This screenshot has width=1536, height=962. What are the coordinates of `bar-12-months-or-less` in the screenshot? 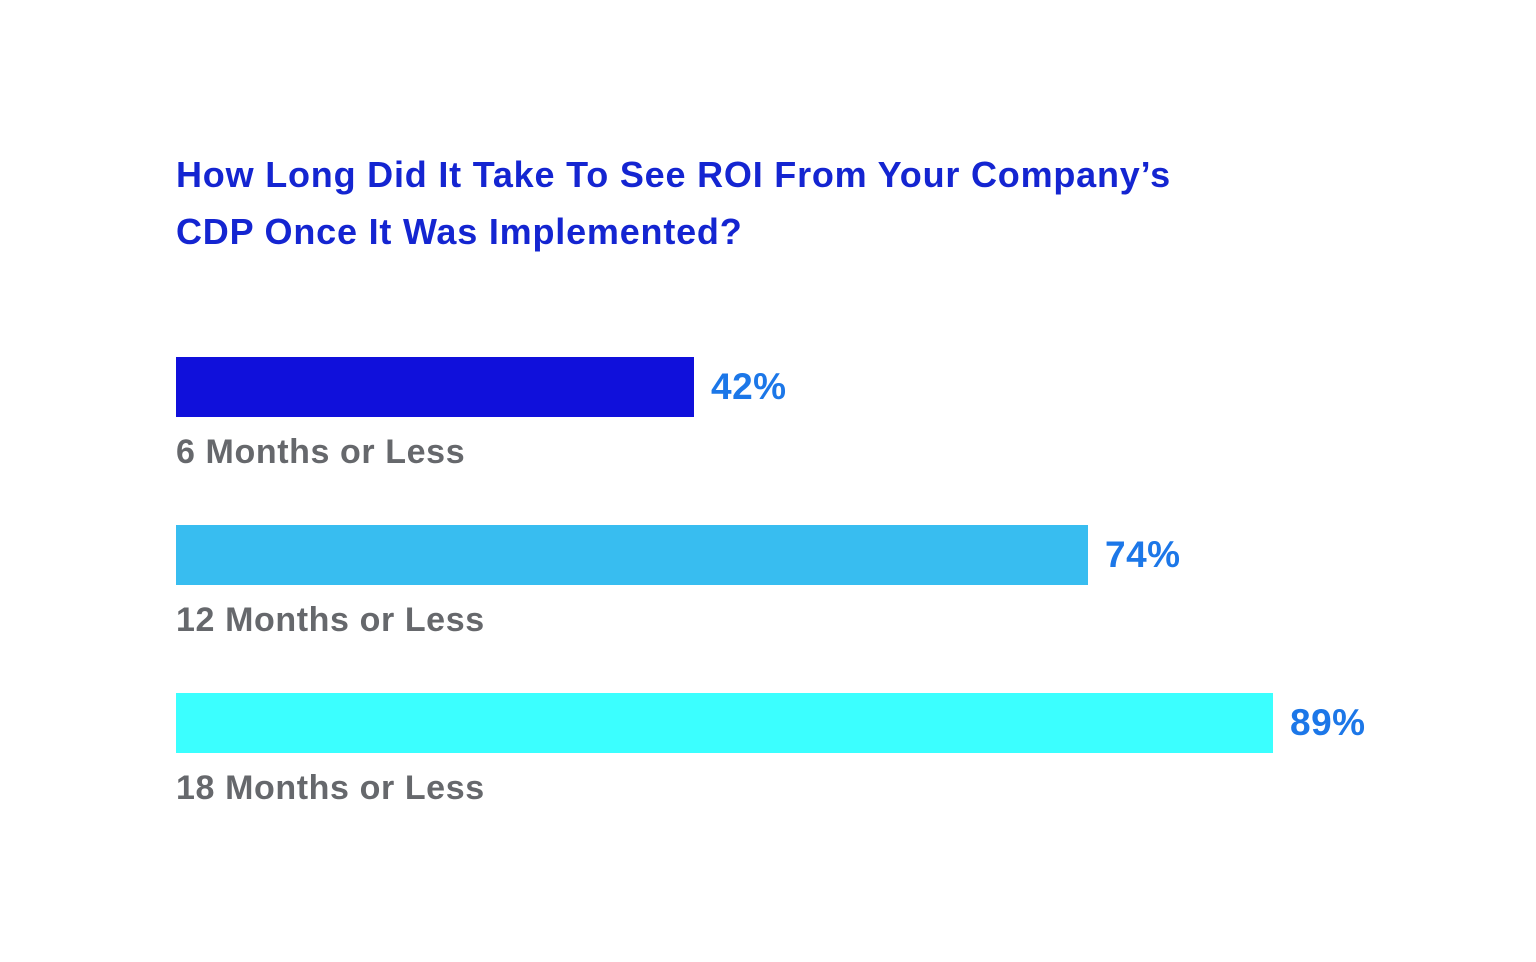 It's located at (632, 555).